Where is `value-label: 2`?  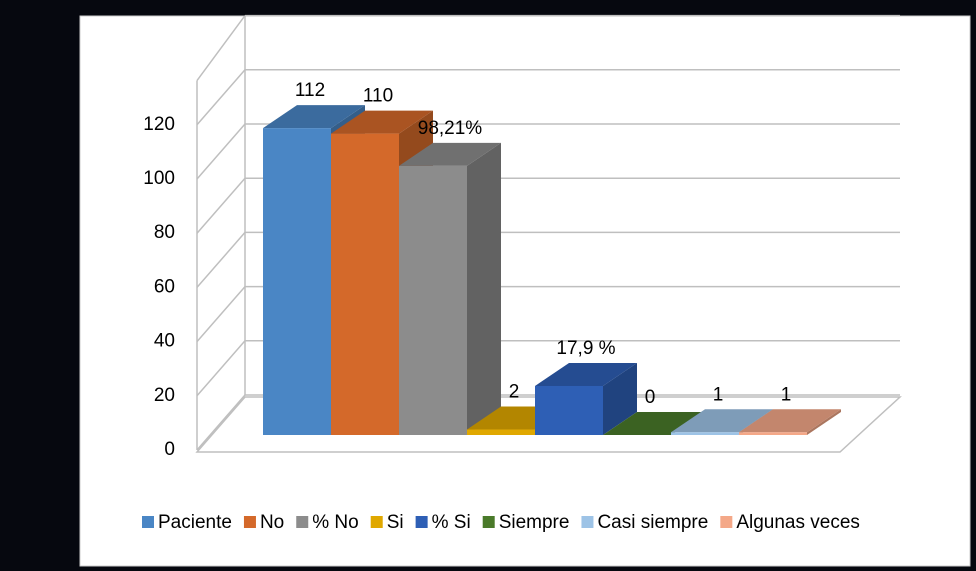
value-label: 2 is located at coordinates (514, 392).